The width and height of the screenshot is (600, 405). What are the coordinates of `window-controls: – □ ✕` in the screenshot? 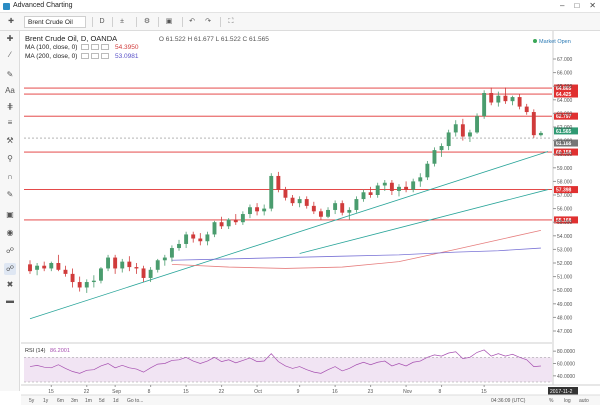 It's located at (578, 5).